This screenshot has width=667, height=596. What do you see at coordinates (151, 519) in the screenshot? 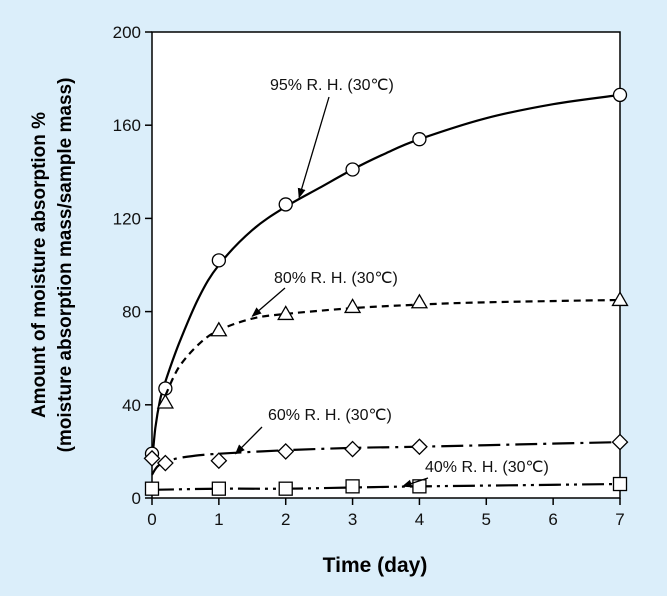
I see `x-tick-label: 0` at bounding box center [151, 519].